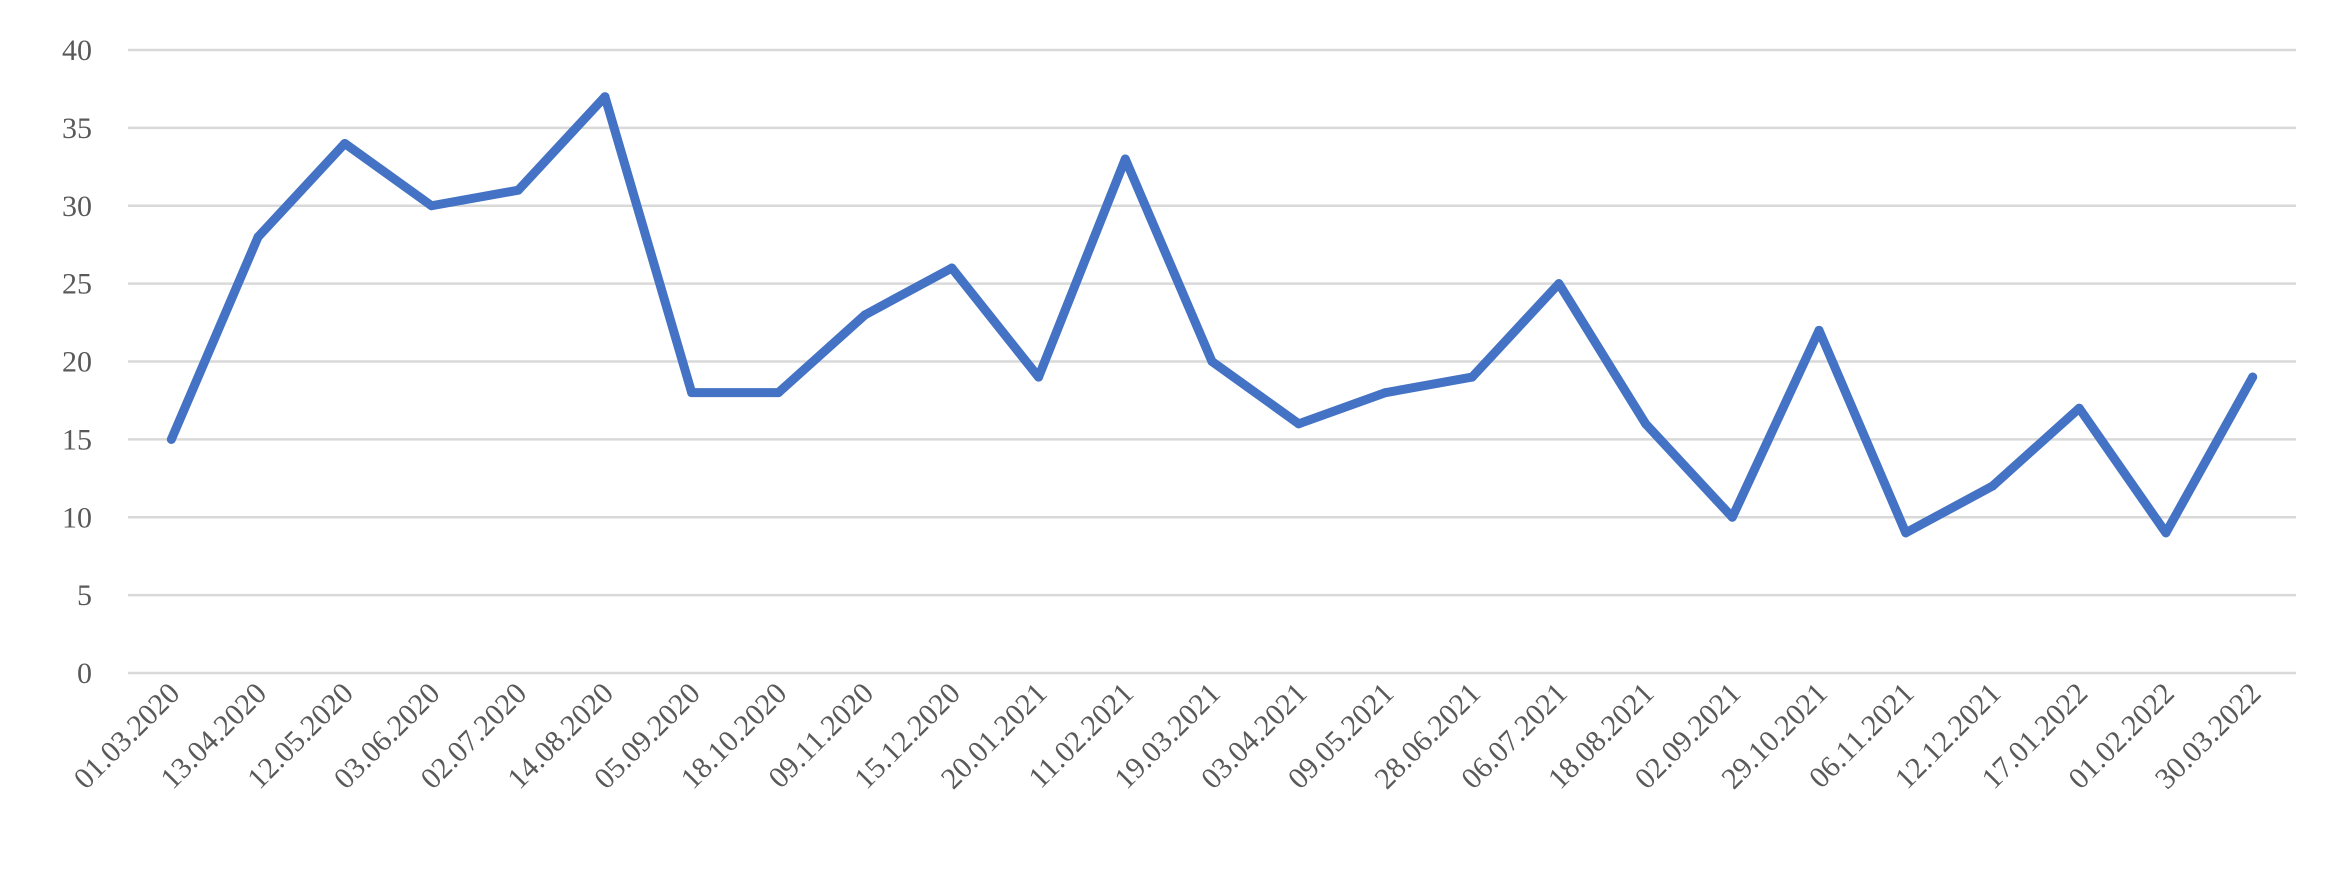 The width and height of the screenshot is (2342, 879). What do you see at coordinates (84, 673) in the screenshot?
I see `y-tick-label: 0` at bounding box center [84, 673].